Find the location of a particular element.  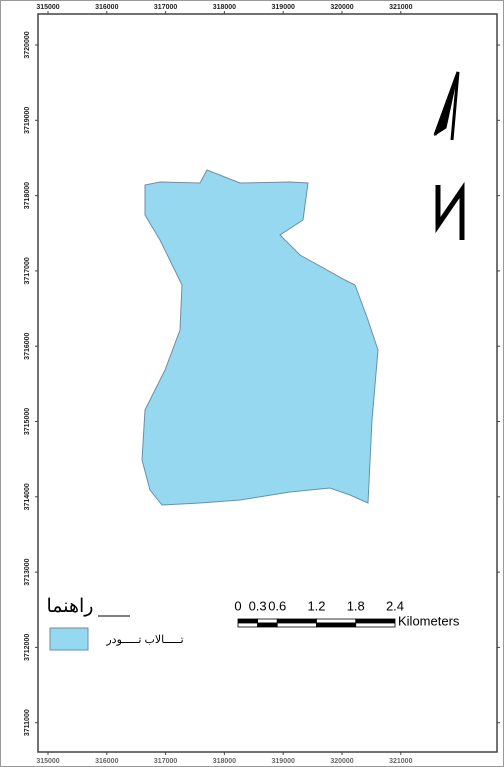

left-coord-label: 3716000 is located at coordinates (27, 345).